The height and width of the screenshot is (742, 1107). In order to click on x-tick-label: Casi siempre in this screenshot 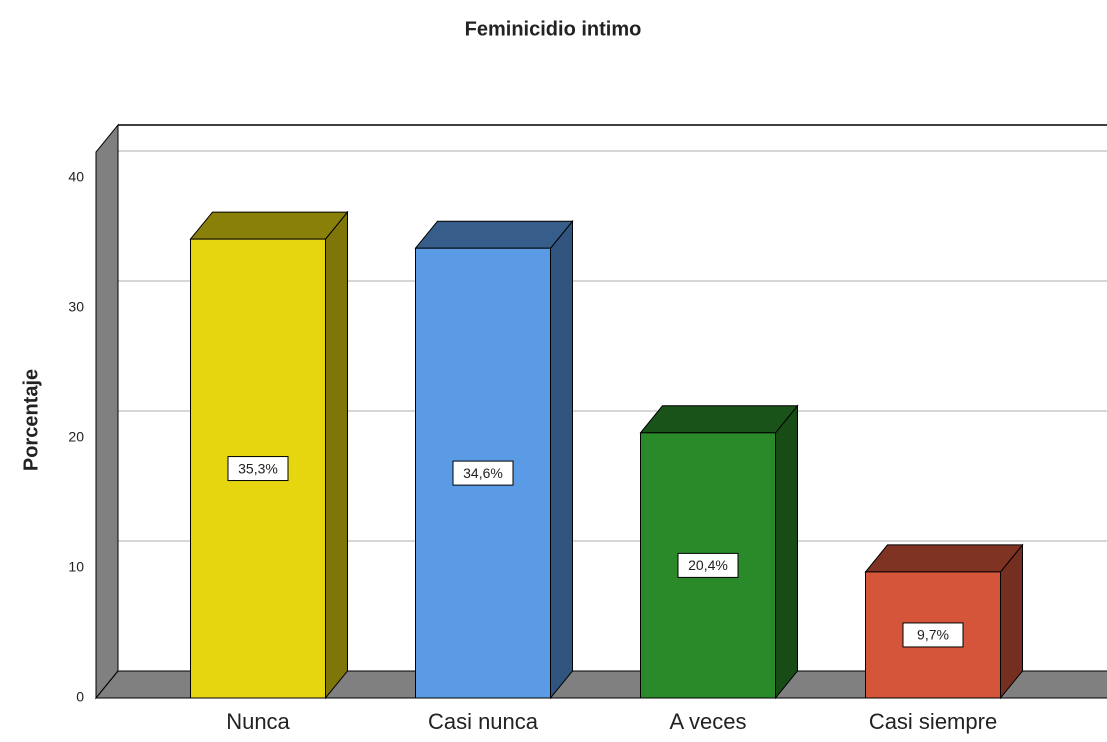, I will do `click(933, 721)`.